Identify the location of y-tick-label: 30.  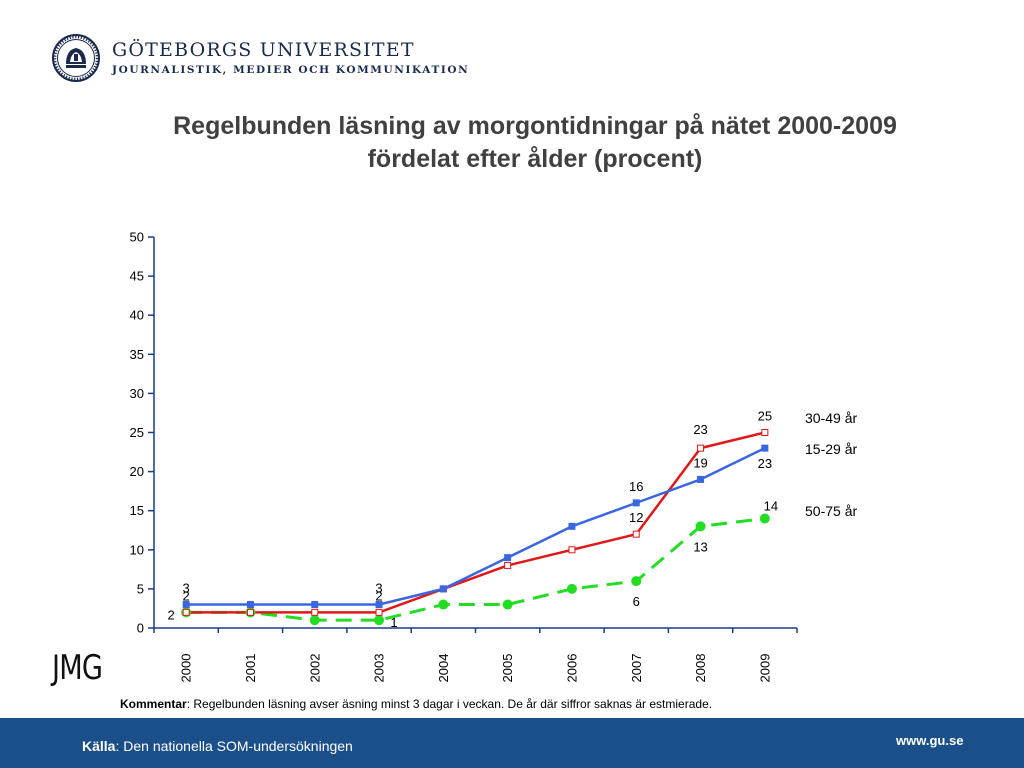
(137, 393).